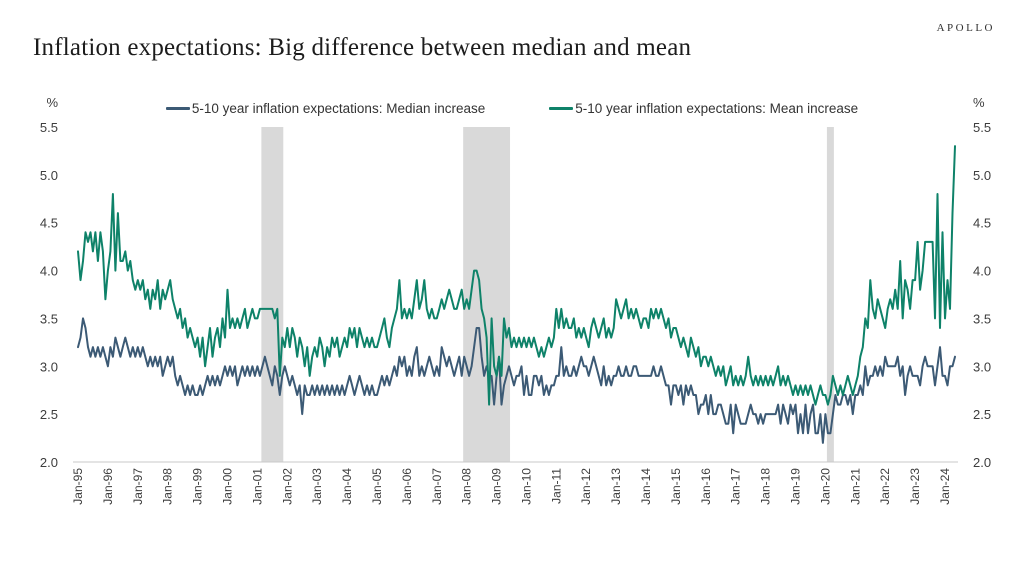 The image size is (1024, 576). What do you see at coordinates (49, 127) in the screenshot?
I see `y-tick-label-left: 5.5` at bounding box center [49, 127].